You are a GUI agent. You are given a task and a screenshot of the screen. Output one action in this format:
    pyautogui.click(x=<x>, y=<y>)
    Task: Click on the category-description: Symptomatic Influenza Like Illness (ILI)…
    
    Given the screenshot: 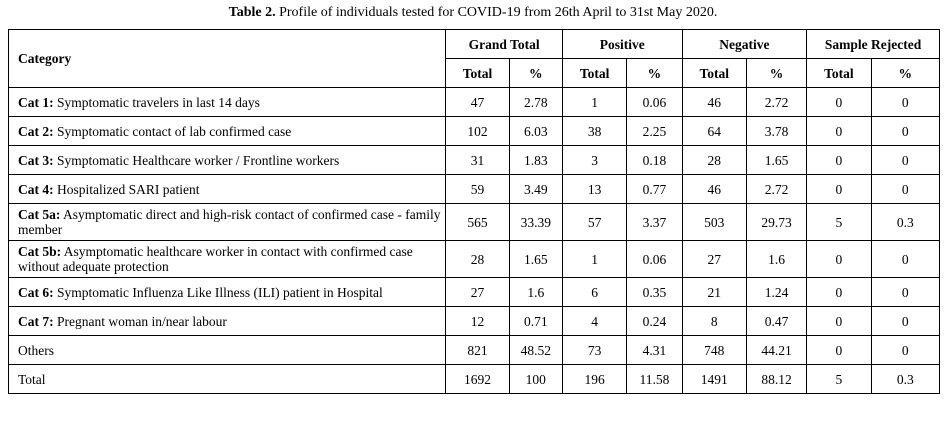 What is the action you would take?
    pyautogui.click(x=218, y=292)
    